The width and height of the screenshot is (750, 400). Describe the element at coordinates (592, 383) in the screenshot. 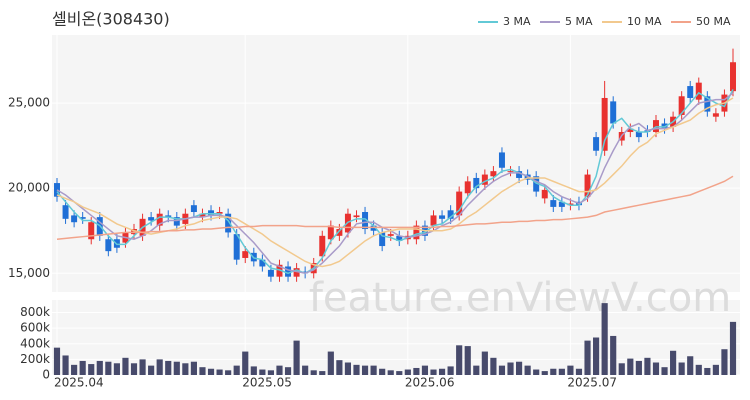

I see `x-tick-label: 2025.07` at that location.